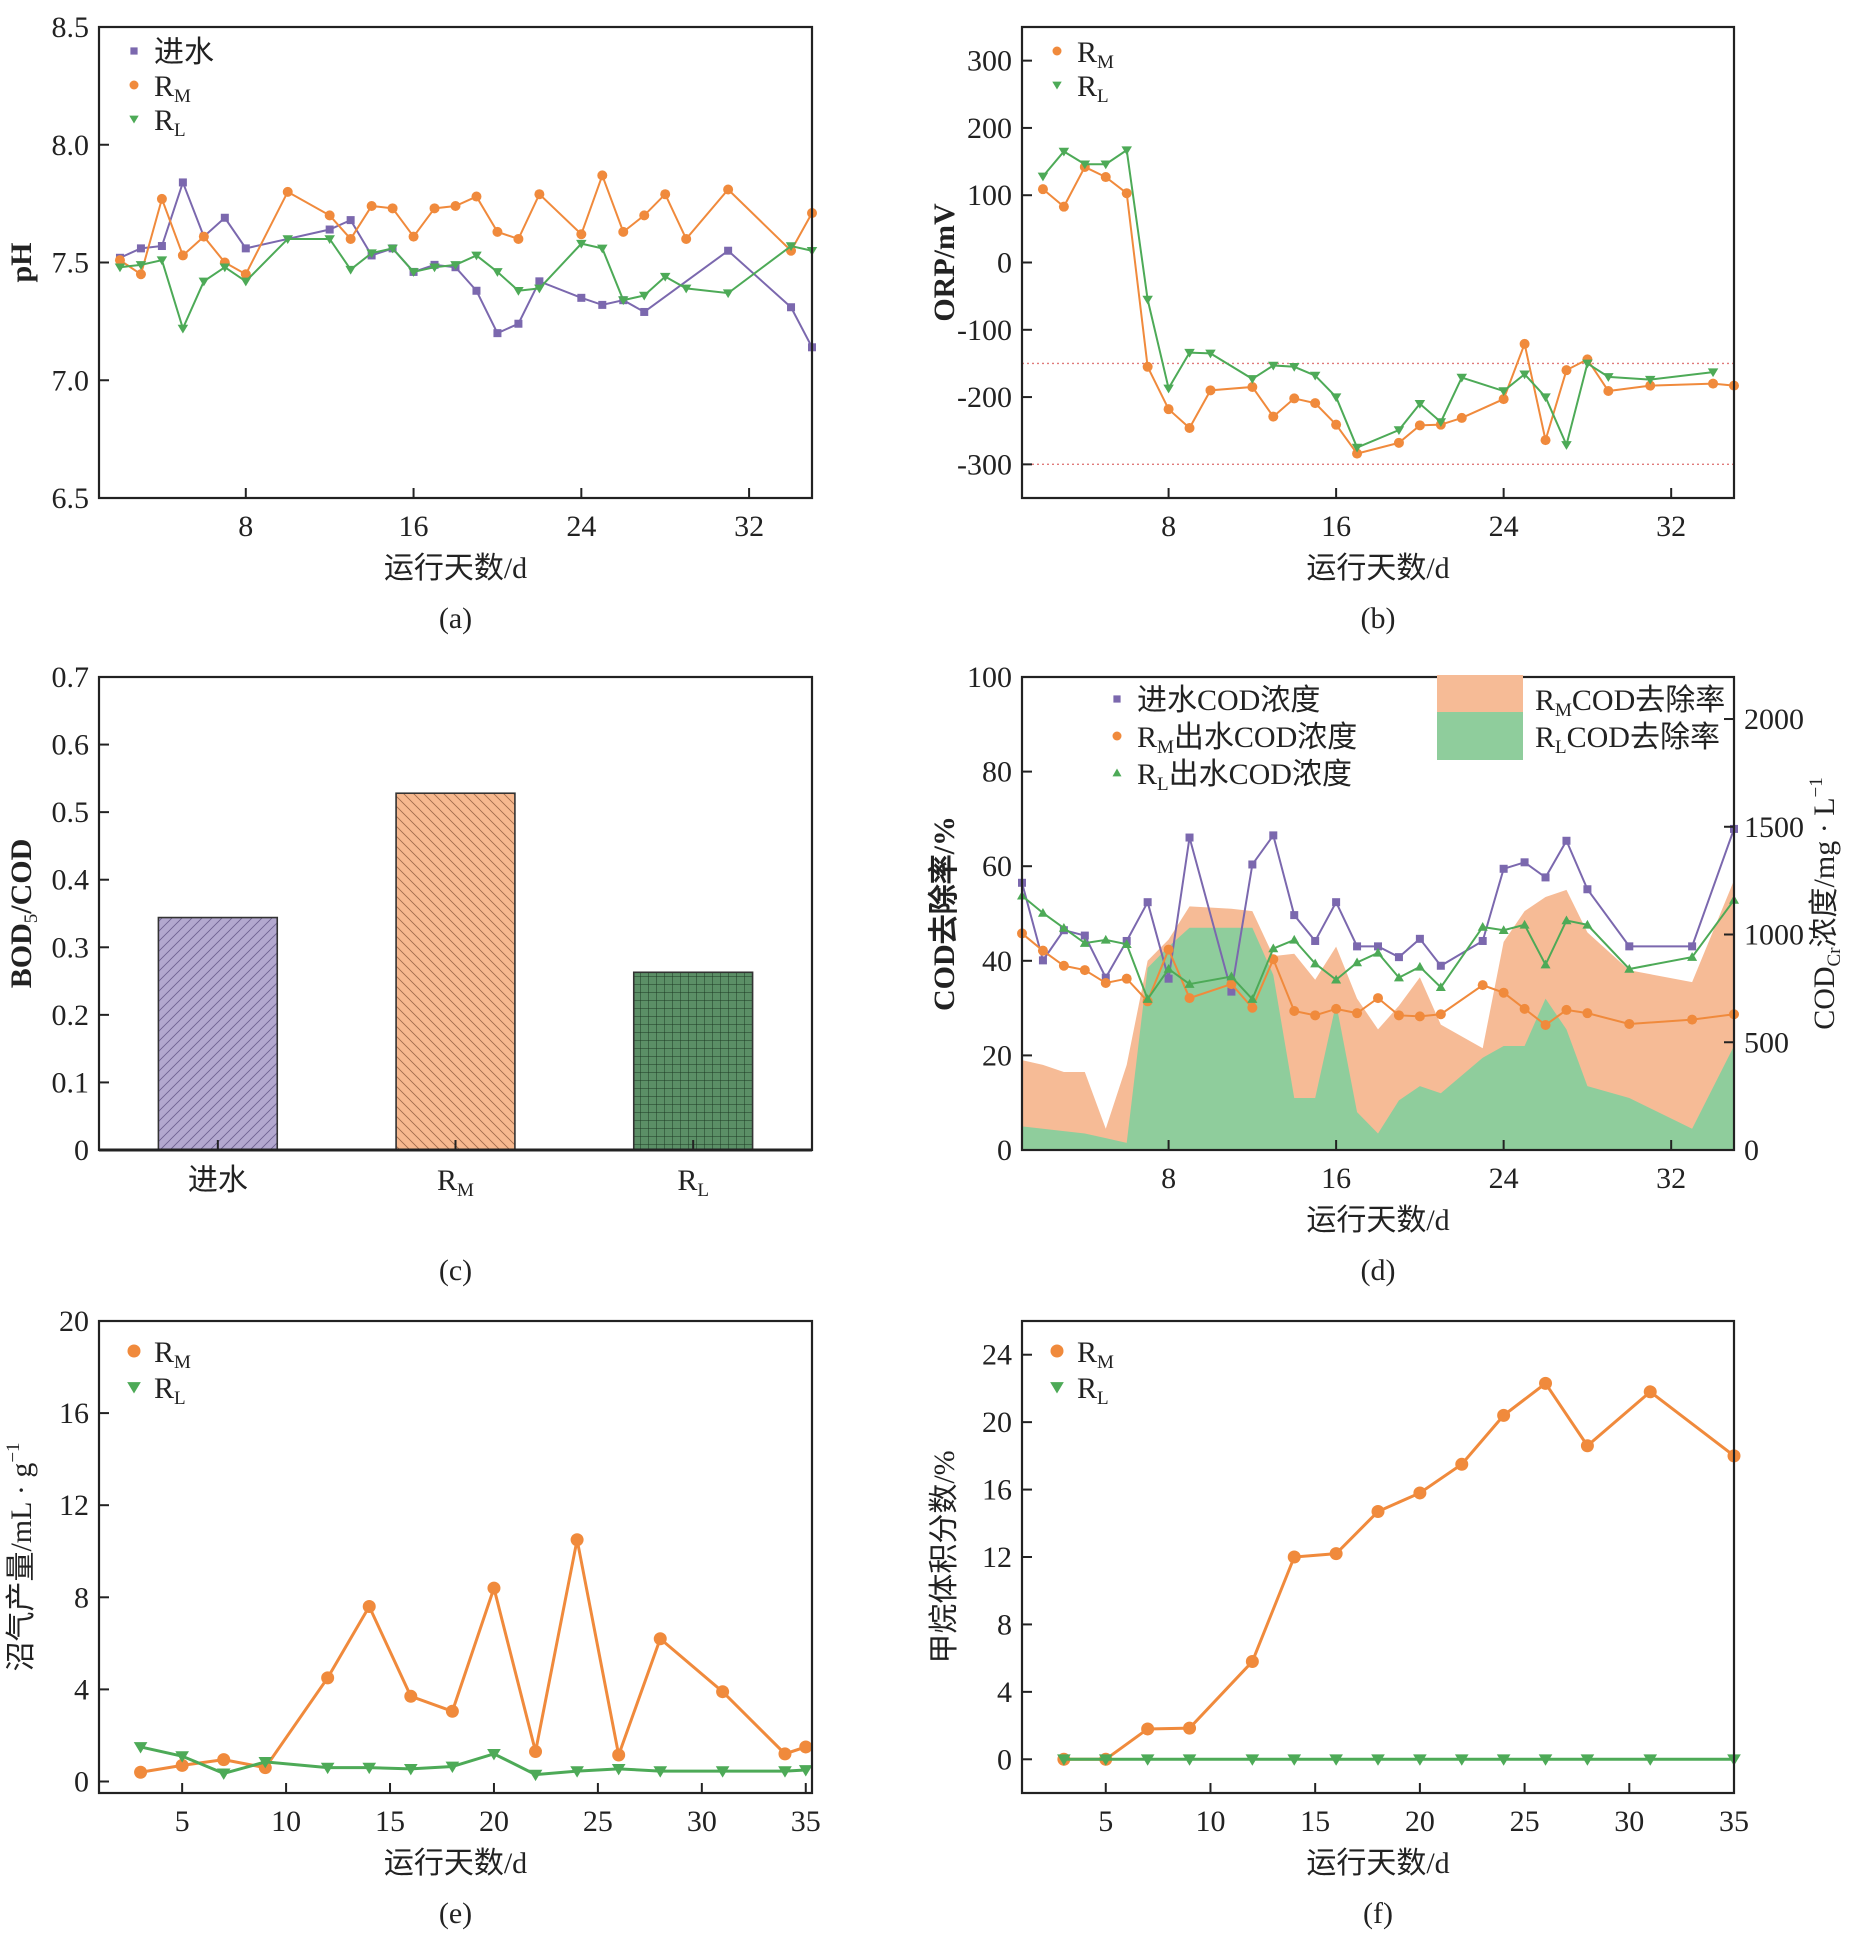 Image resolution: width=1859 pixels, height=1937 pixels. I want to click on y-axis-title: COD去除率/%, so click(944, 913).